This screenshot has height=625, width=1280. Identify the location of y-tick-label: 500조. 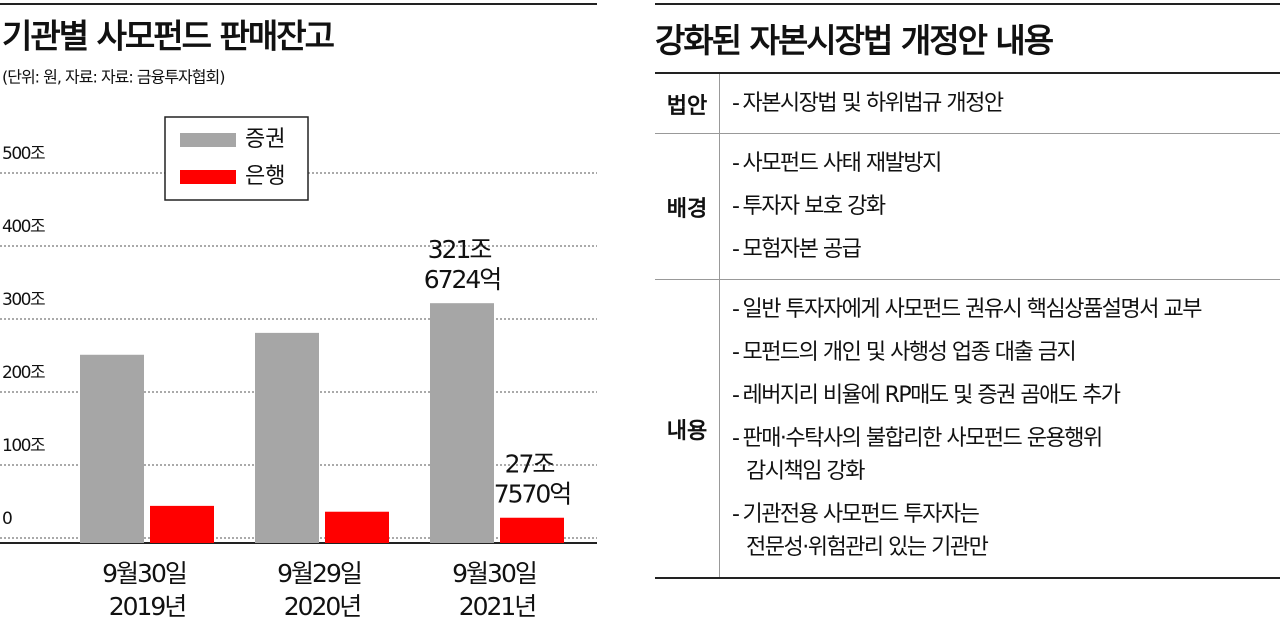
(23, 154).